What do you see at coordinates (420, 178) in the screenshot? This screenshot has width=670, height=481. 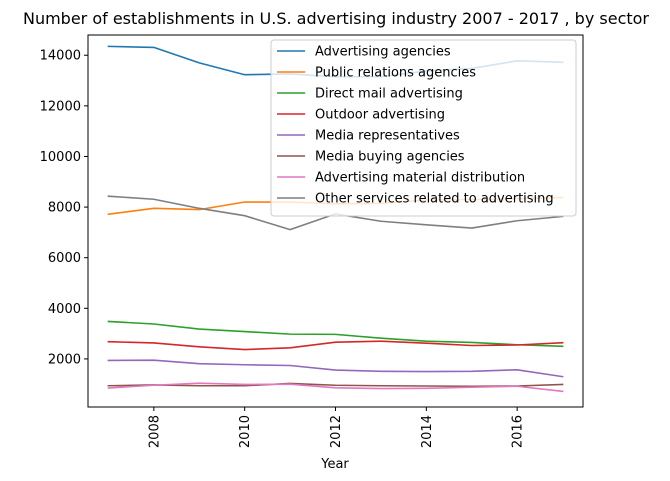 I see `legend-label-6: Advertising material distribution` at bounding box center [420, 178].